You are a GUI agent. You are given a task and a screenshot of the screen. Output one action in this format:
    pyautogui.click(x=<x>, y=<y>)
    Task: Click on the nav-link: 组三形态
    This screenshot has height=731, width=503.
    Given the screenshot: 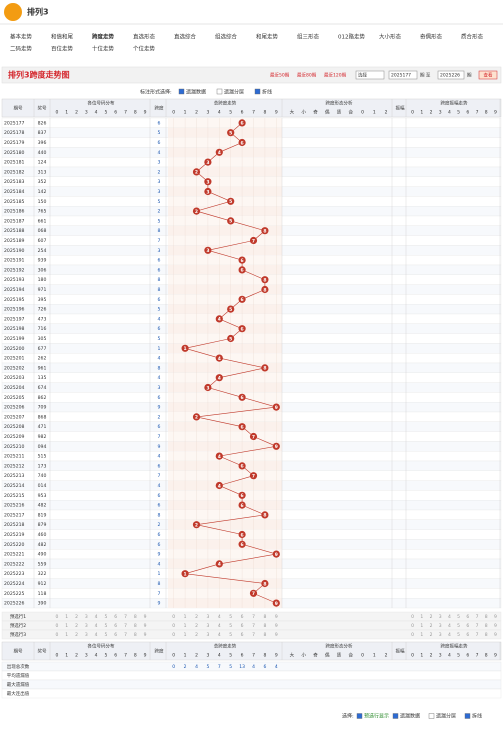 What is the action you would take?
    pyautogui.click(x=308, y=37)
    